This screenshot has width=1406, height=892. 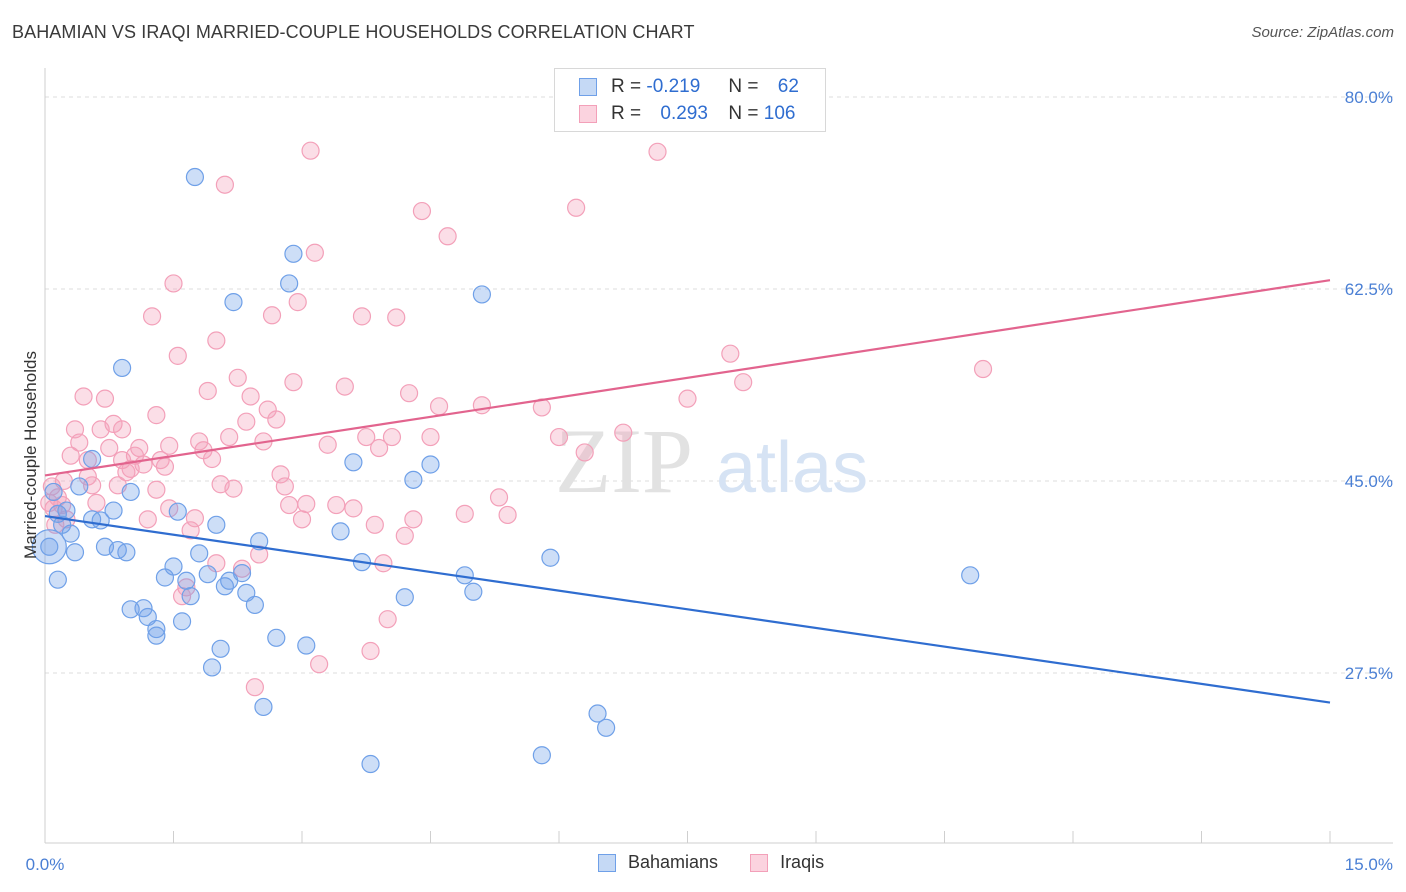 What do you see at coordinates (788, 86) in the screenshot?
I see `n-value: 62` at bounding box center [788, 86].